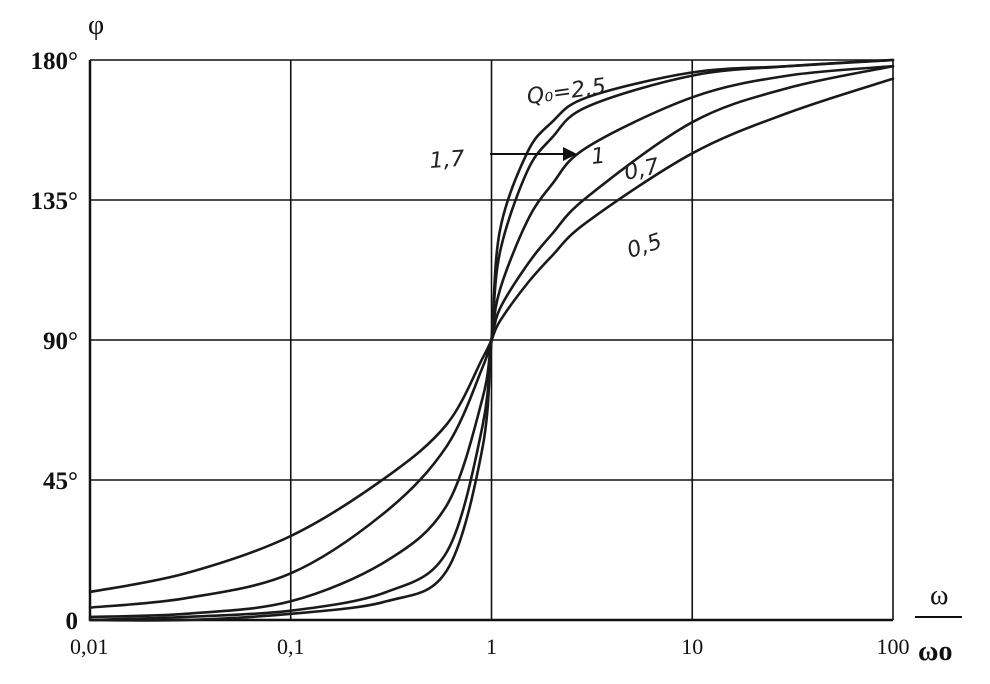 This screenshot has height=684, width=990. Describe the element at coordinates (570, 154) in the screenshot. I see `annotation-arrowhead` at that location.